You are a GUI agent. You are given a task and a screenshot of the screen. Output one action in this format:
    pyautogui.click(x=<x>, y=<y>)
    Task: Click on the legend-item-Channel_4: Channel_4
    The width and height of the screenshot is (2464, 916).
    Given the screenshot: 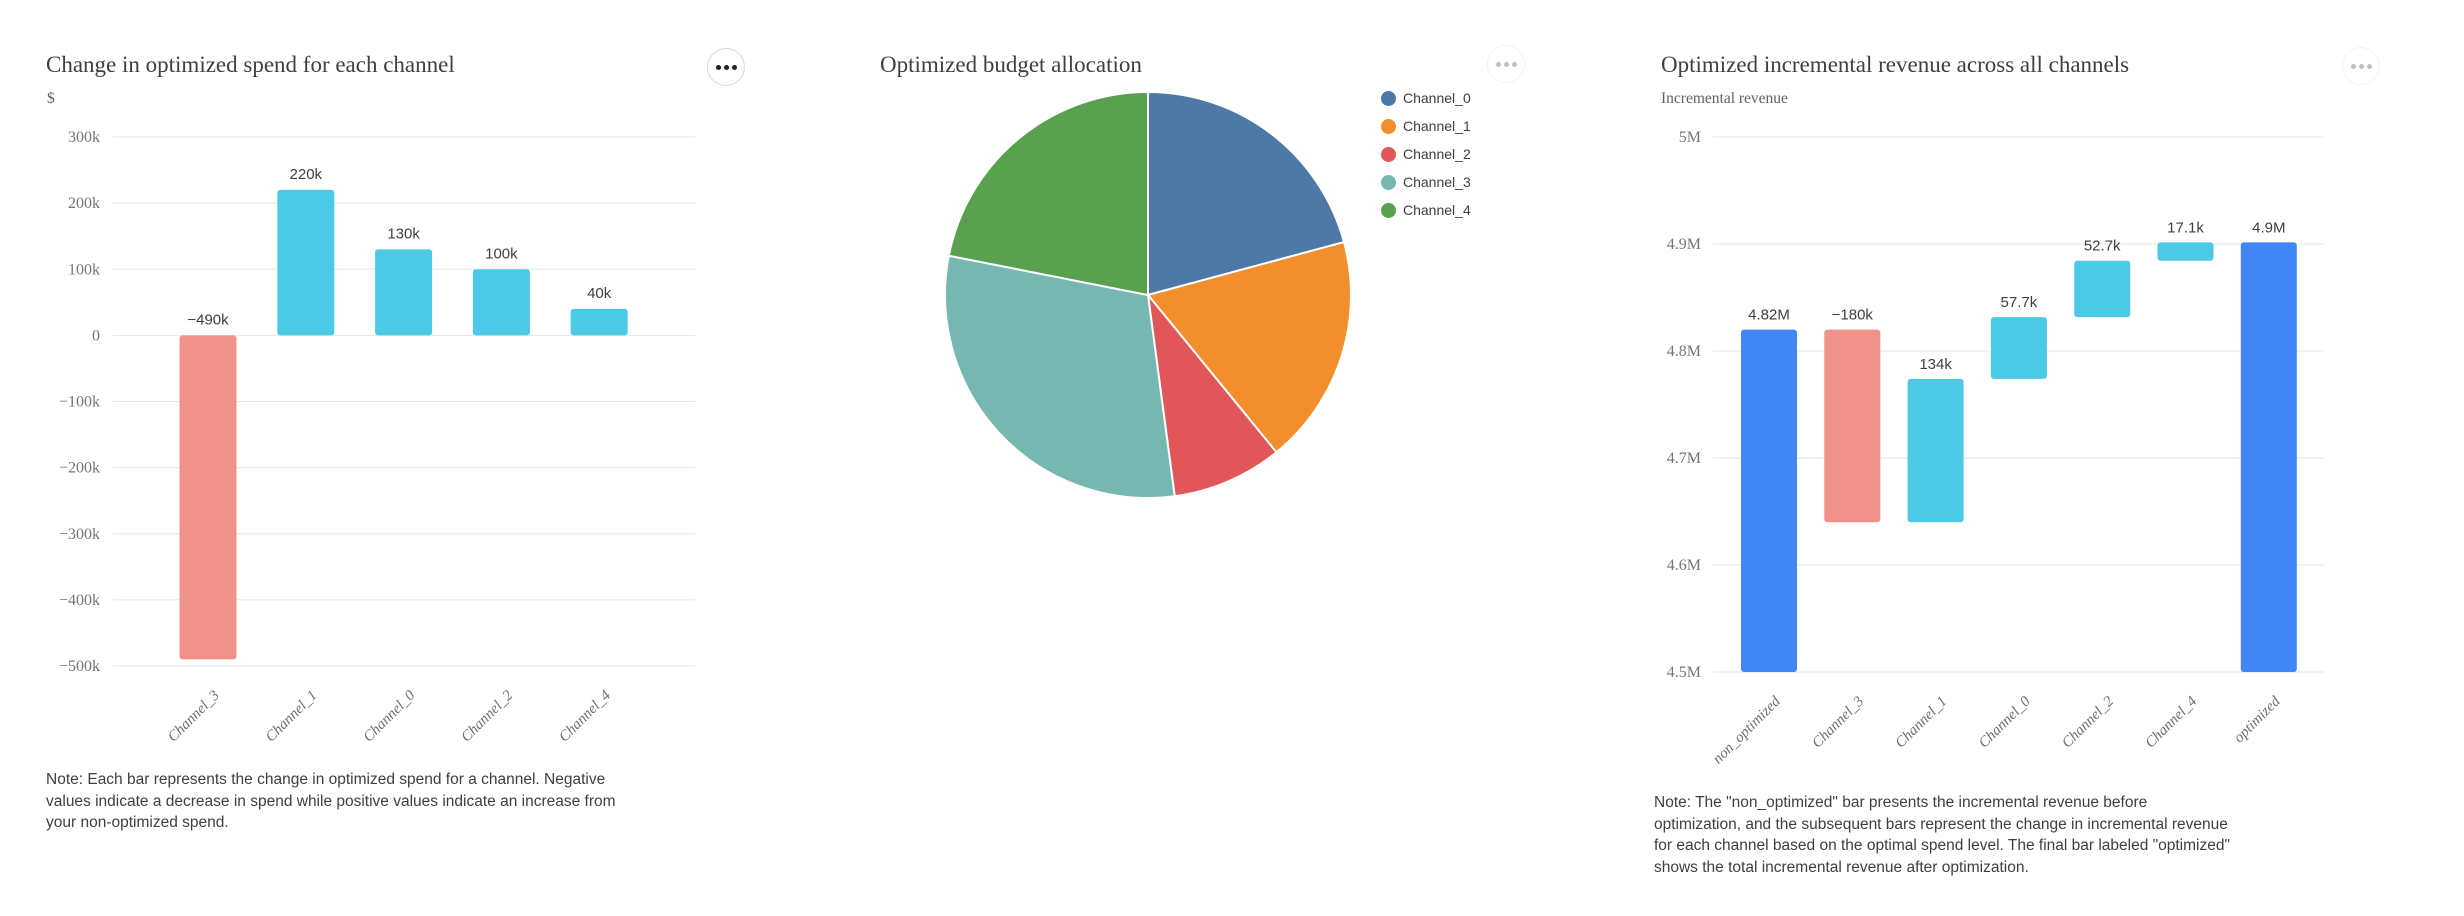 What is the action you would take?
    pyautogui.click(x=1426, y=210)
    